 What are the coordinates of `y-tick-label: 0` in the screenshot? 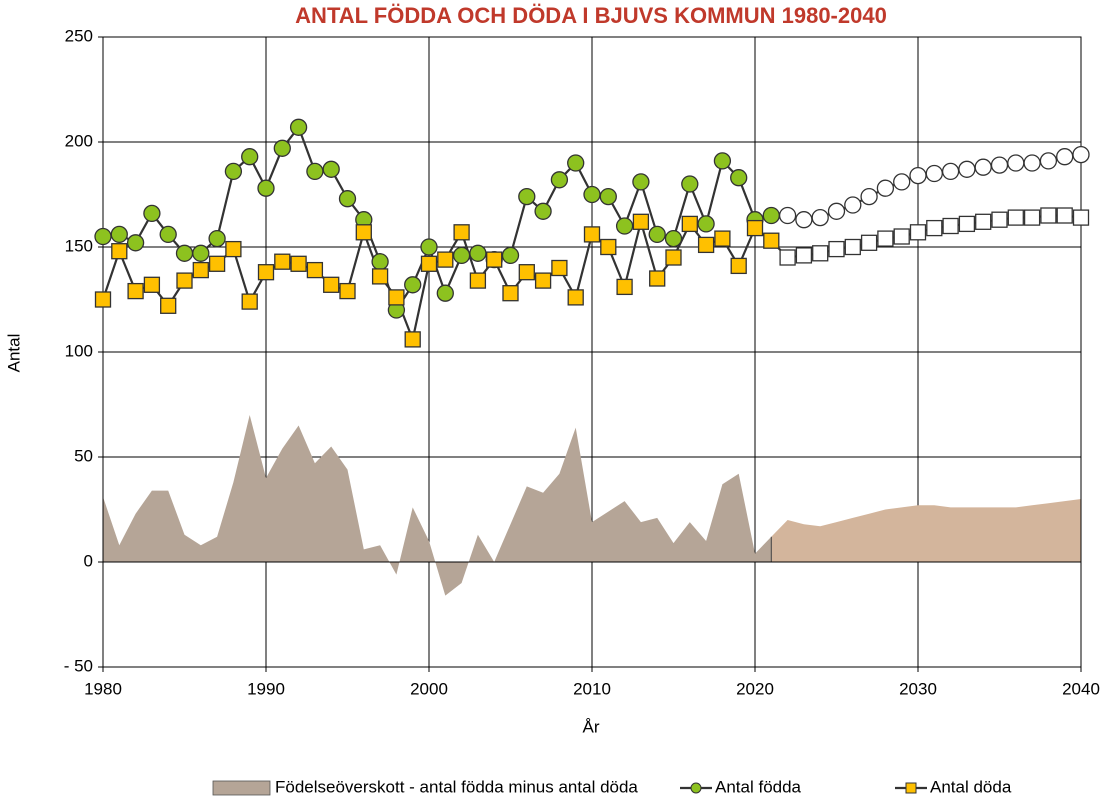 It's located at (88, 560).